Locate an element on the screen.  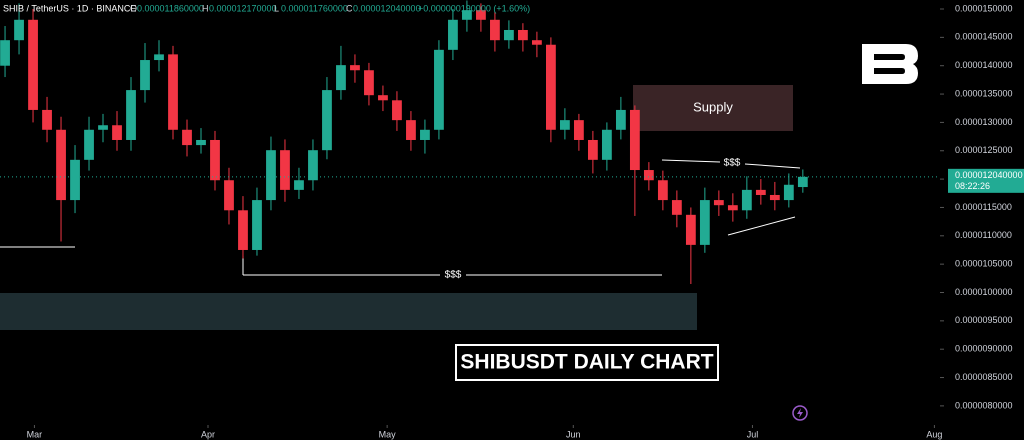
title-box is located at coordinates (587, 362).